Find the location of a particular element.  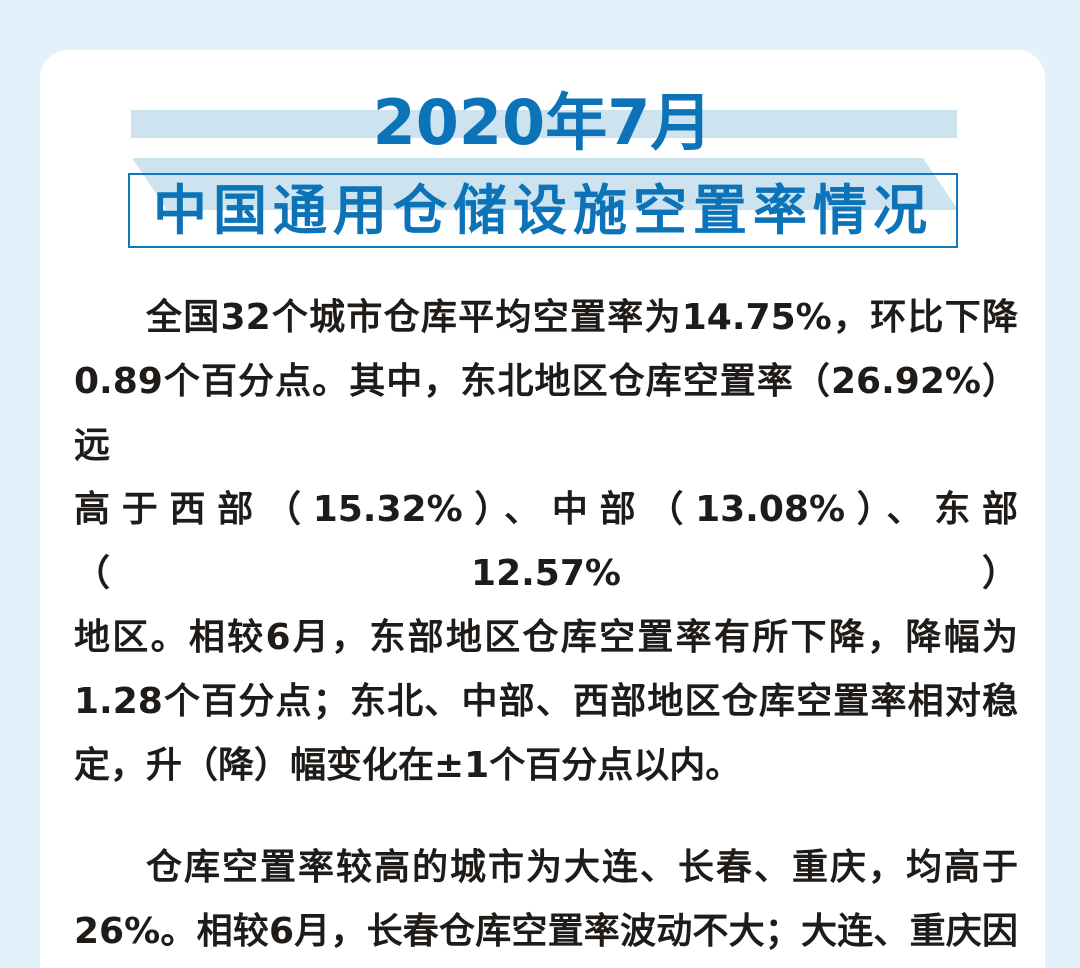

report-title: 中国通用仓储设施空置率情况 is located at coordinates (543, 210).